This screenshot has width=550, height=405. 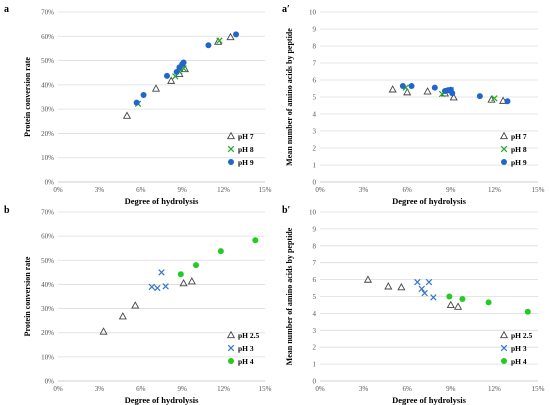 I want to click on y-tick-label: 7, so click(x=315, y=64).